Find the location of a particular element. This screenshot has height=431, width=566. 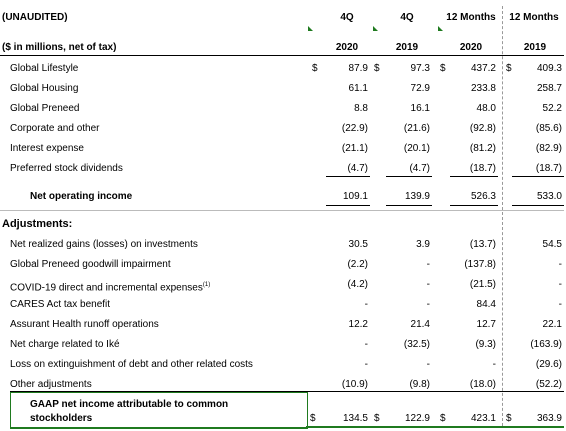

col2-year: 2019 is located at coordinates (407, 47).